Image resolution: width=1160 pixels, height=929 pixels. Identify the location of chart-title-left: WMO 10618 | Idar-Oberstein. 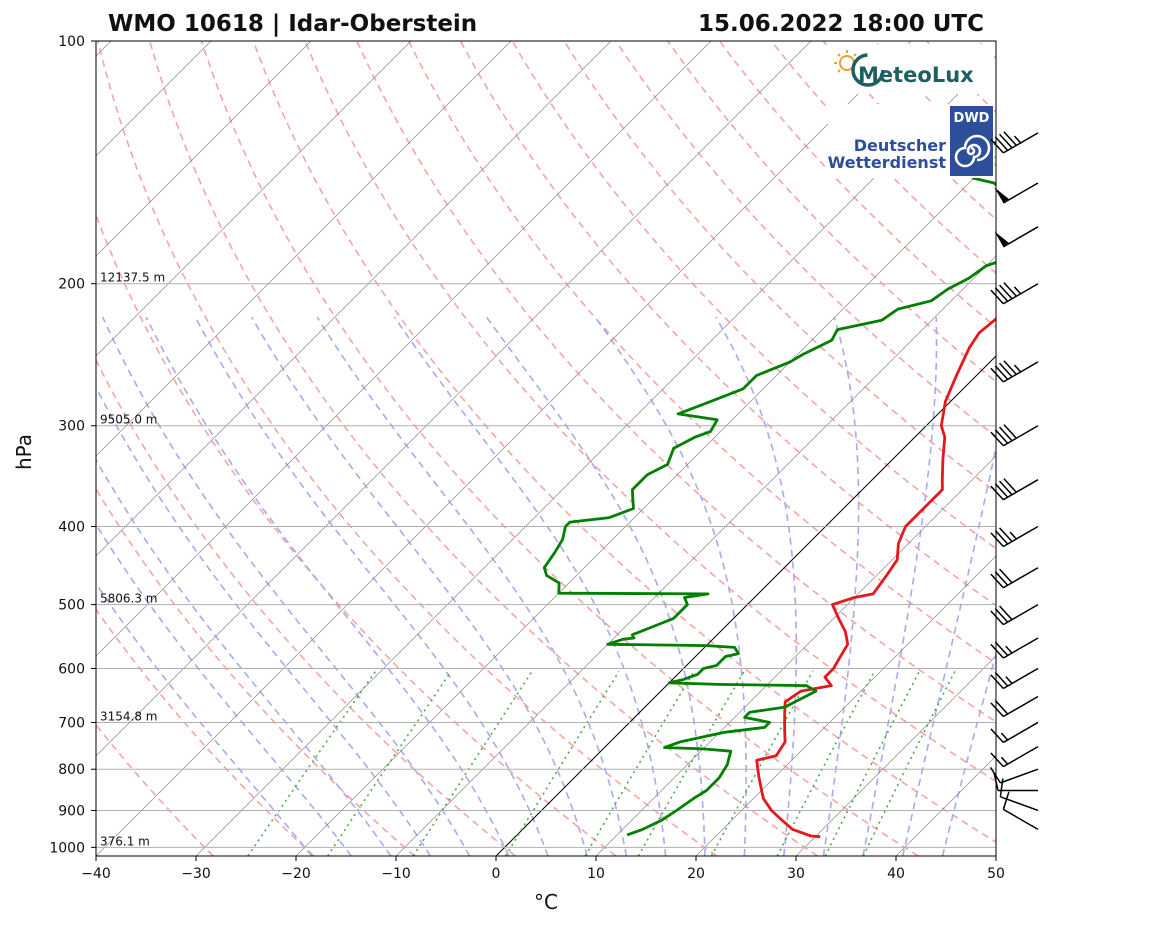
(292, 24).